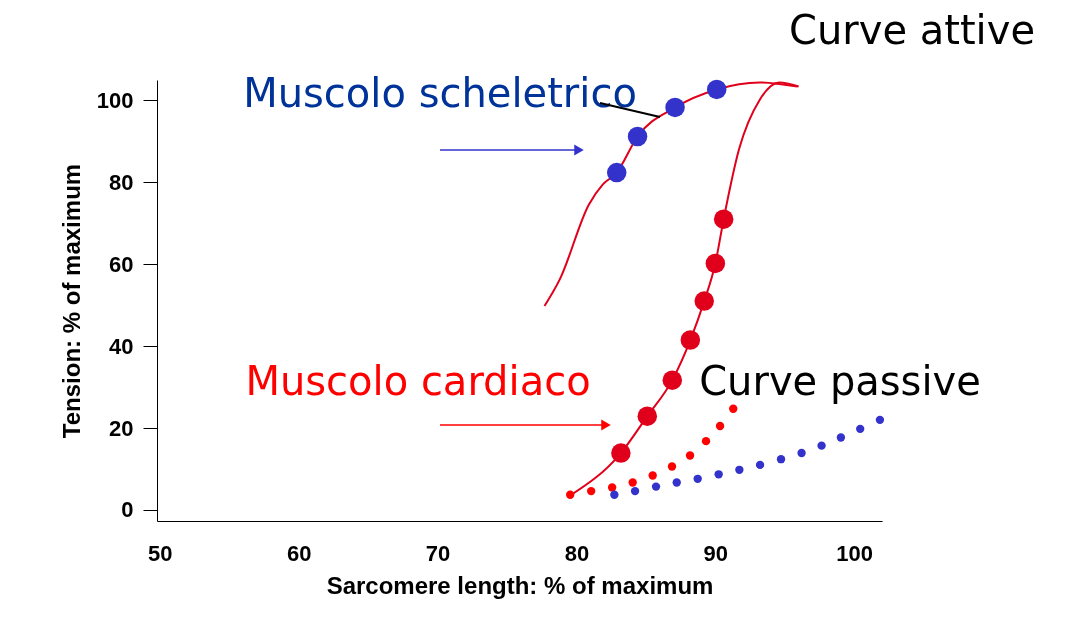 This screenshot has height=633, width=1070. What do you see at coordinates (121, 182) in the screenshot?
I see `y-tick-label: 80` at bounding box center [121, 182].